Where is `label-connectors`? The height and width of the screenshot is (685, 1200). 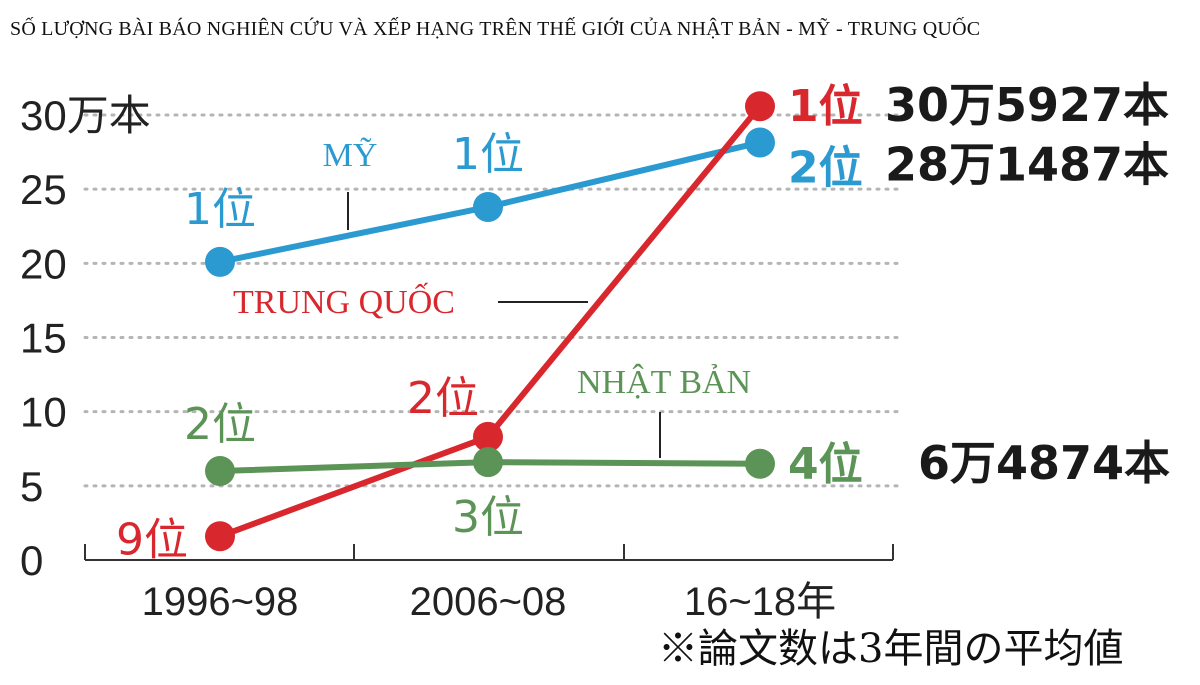 label-connectors is located at coordinates (504, 325).